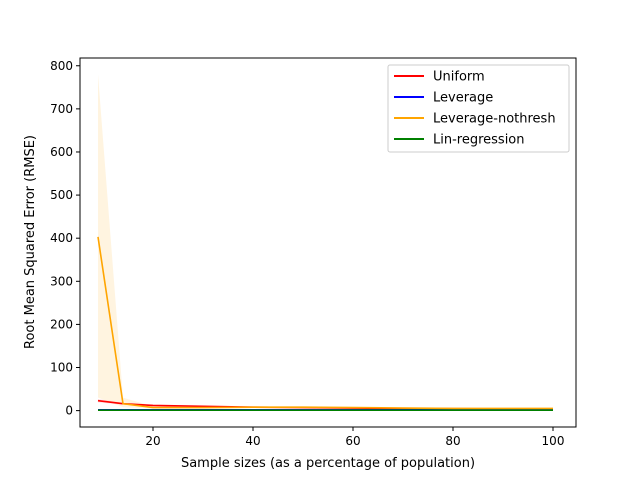  What do you see at coordinates (252, 441) in the screenshot?
I see `x-tick-label: 40` at bounding box center [252, 441].